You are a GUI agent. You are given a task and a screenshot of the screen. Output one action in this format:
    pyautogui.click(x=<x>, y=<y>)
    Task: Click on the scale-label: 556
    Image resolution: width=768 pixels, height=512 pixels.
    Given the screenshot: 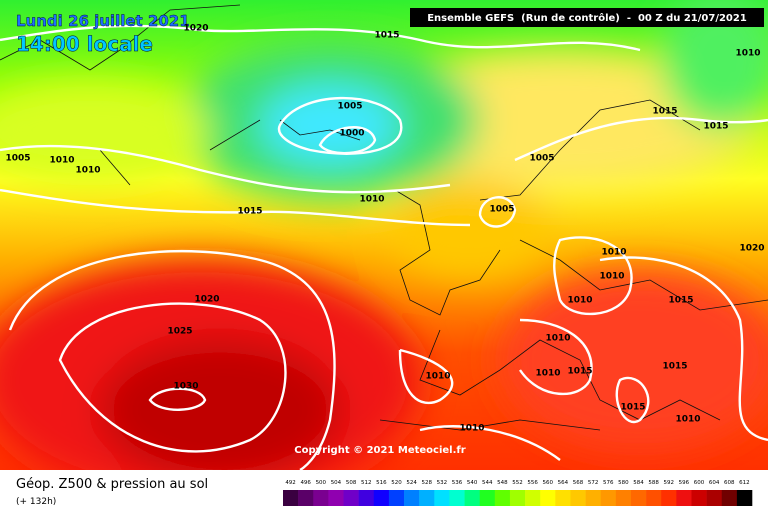 What is the action you would take?
    pyautogui.click(x=532, y=483)
    